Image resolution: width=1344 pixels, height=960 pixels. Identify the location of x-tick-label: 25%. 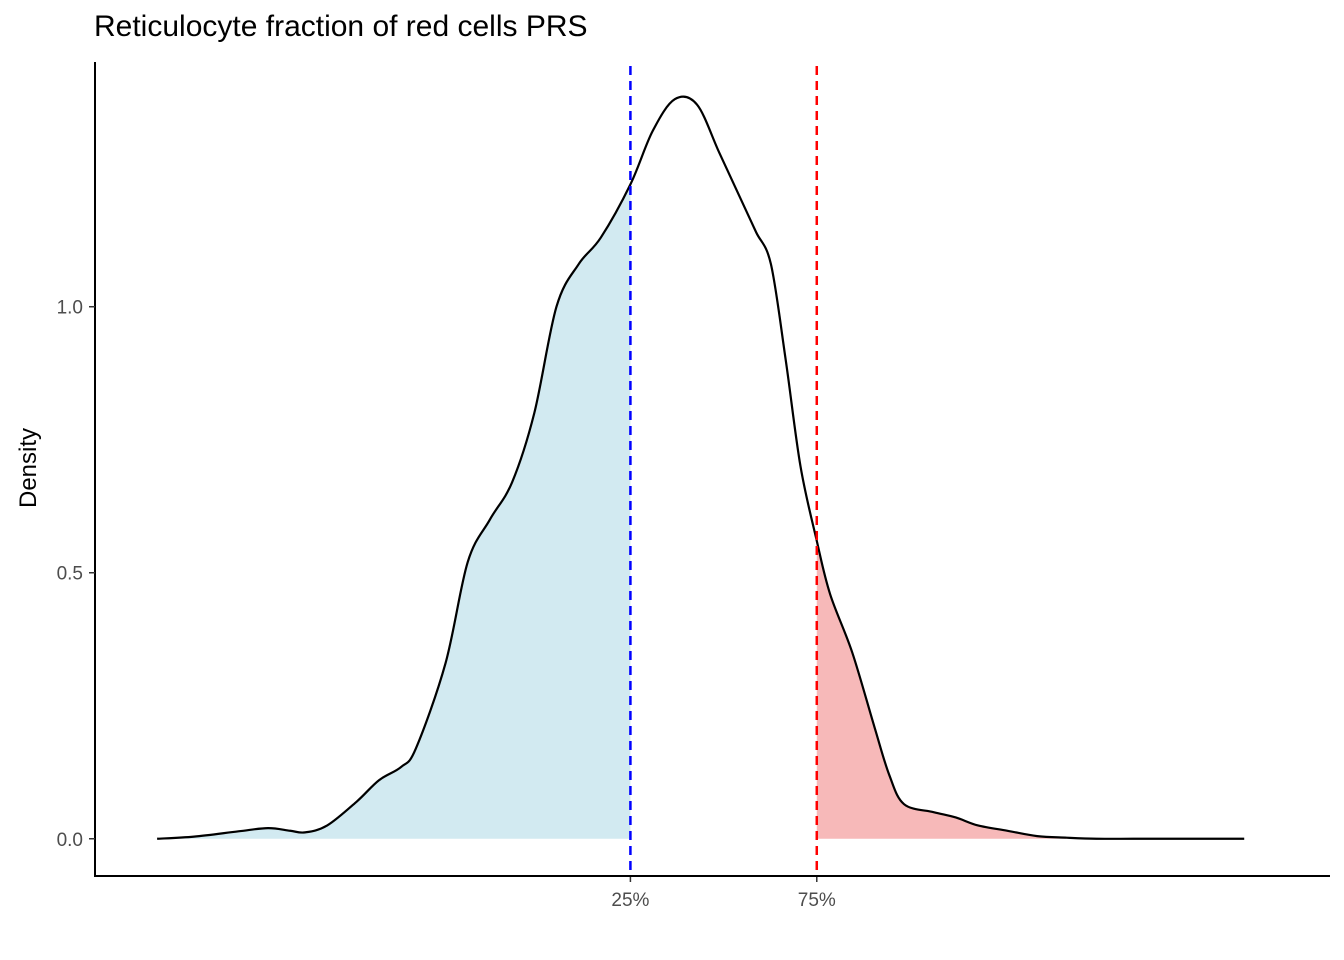
(630, 900).